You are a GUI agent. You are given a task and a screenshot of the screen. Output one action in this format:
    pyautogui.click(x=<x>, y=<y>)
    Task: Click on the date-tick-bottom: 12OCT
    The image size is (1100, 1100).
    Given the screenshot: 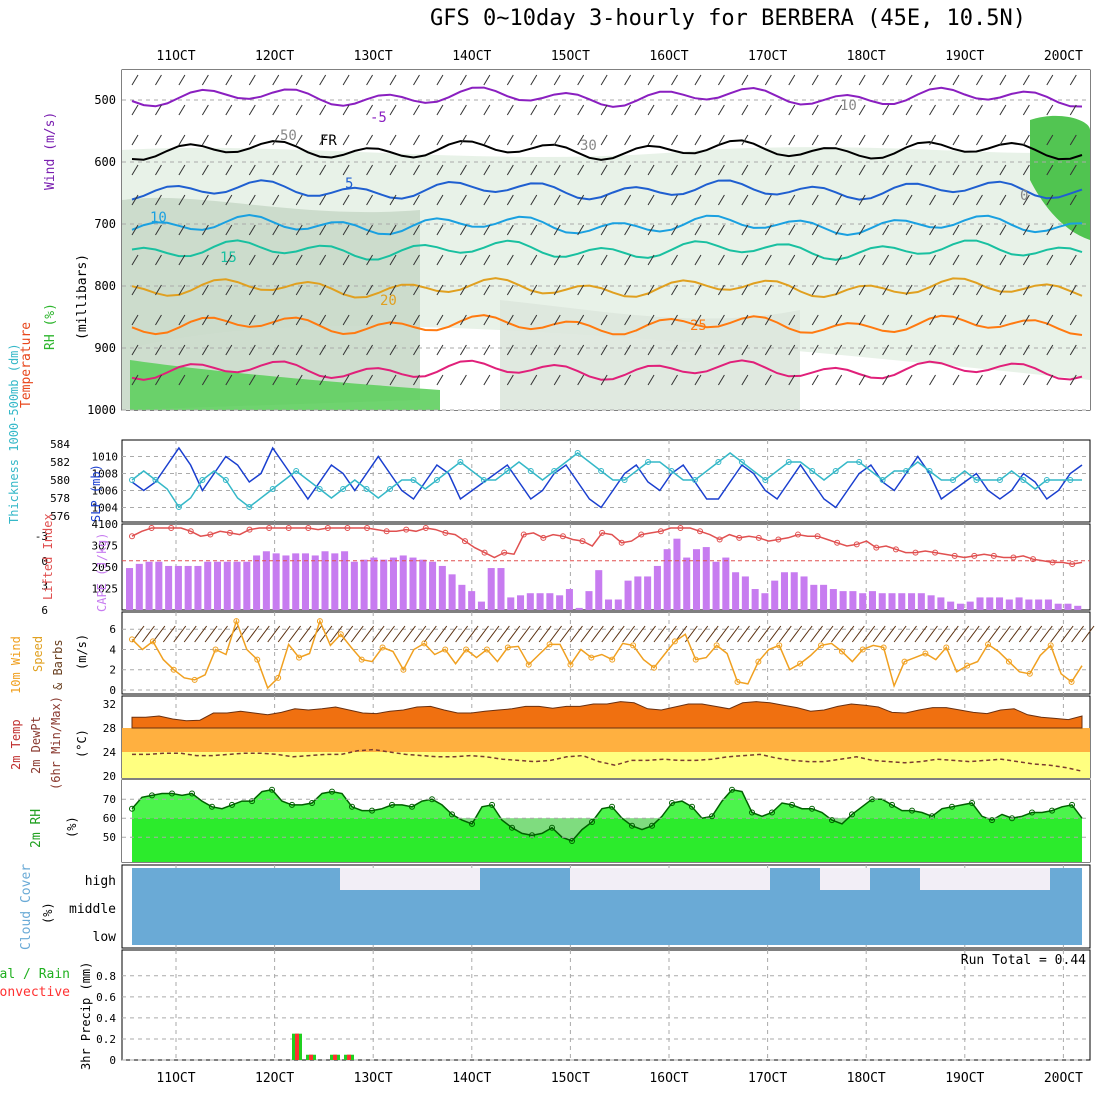 What is the action you would take?
    pyautogui.click(x=274, y=1078)
    